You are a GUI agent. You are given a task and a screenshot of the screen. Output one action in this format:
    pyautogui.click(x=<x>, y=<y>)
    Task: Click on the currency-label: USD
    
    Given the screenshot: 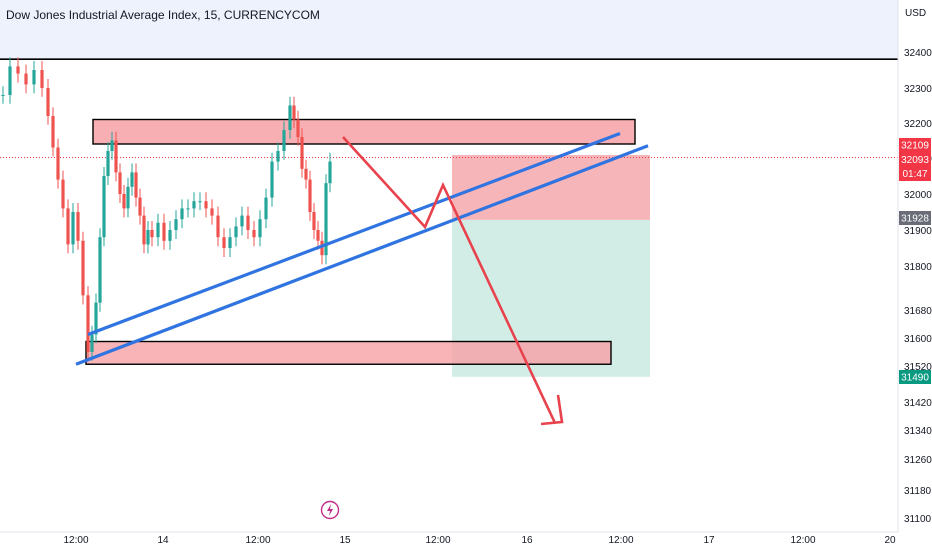 What is the action you would take?
    pyautogui.click(x=916, y=13)
    